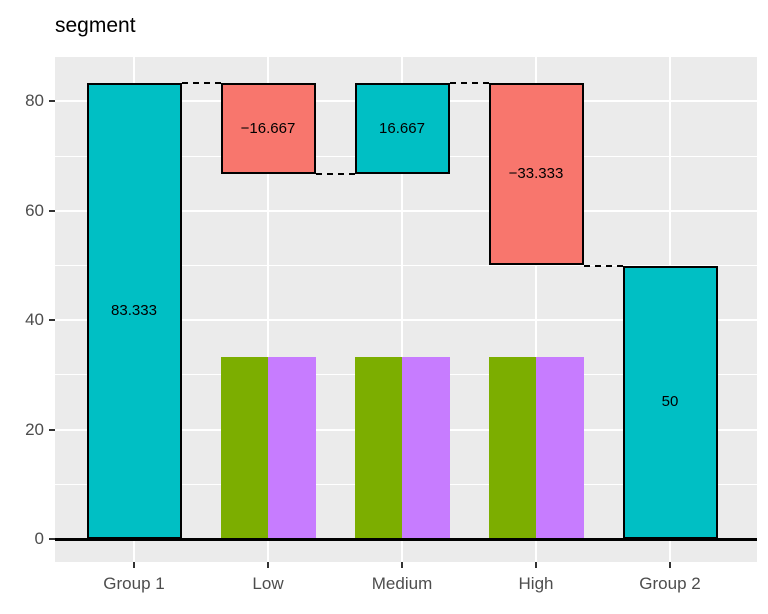 The image size is (768, 614). I want to click on x-axis-tick-label: Medium, so click(402, 583).